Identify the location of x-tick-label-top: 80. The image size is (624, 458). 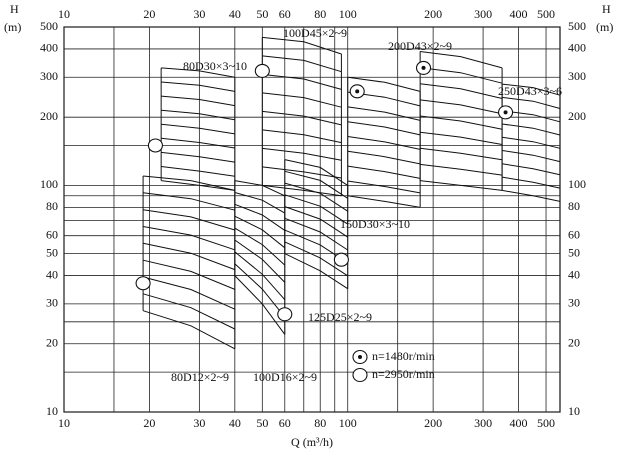
(320, 14).